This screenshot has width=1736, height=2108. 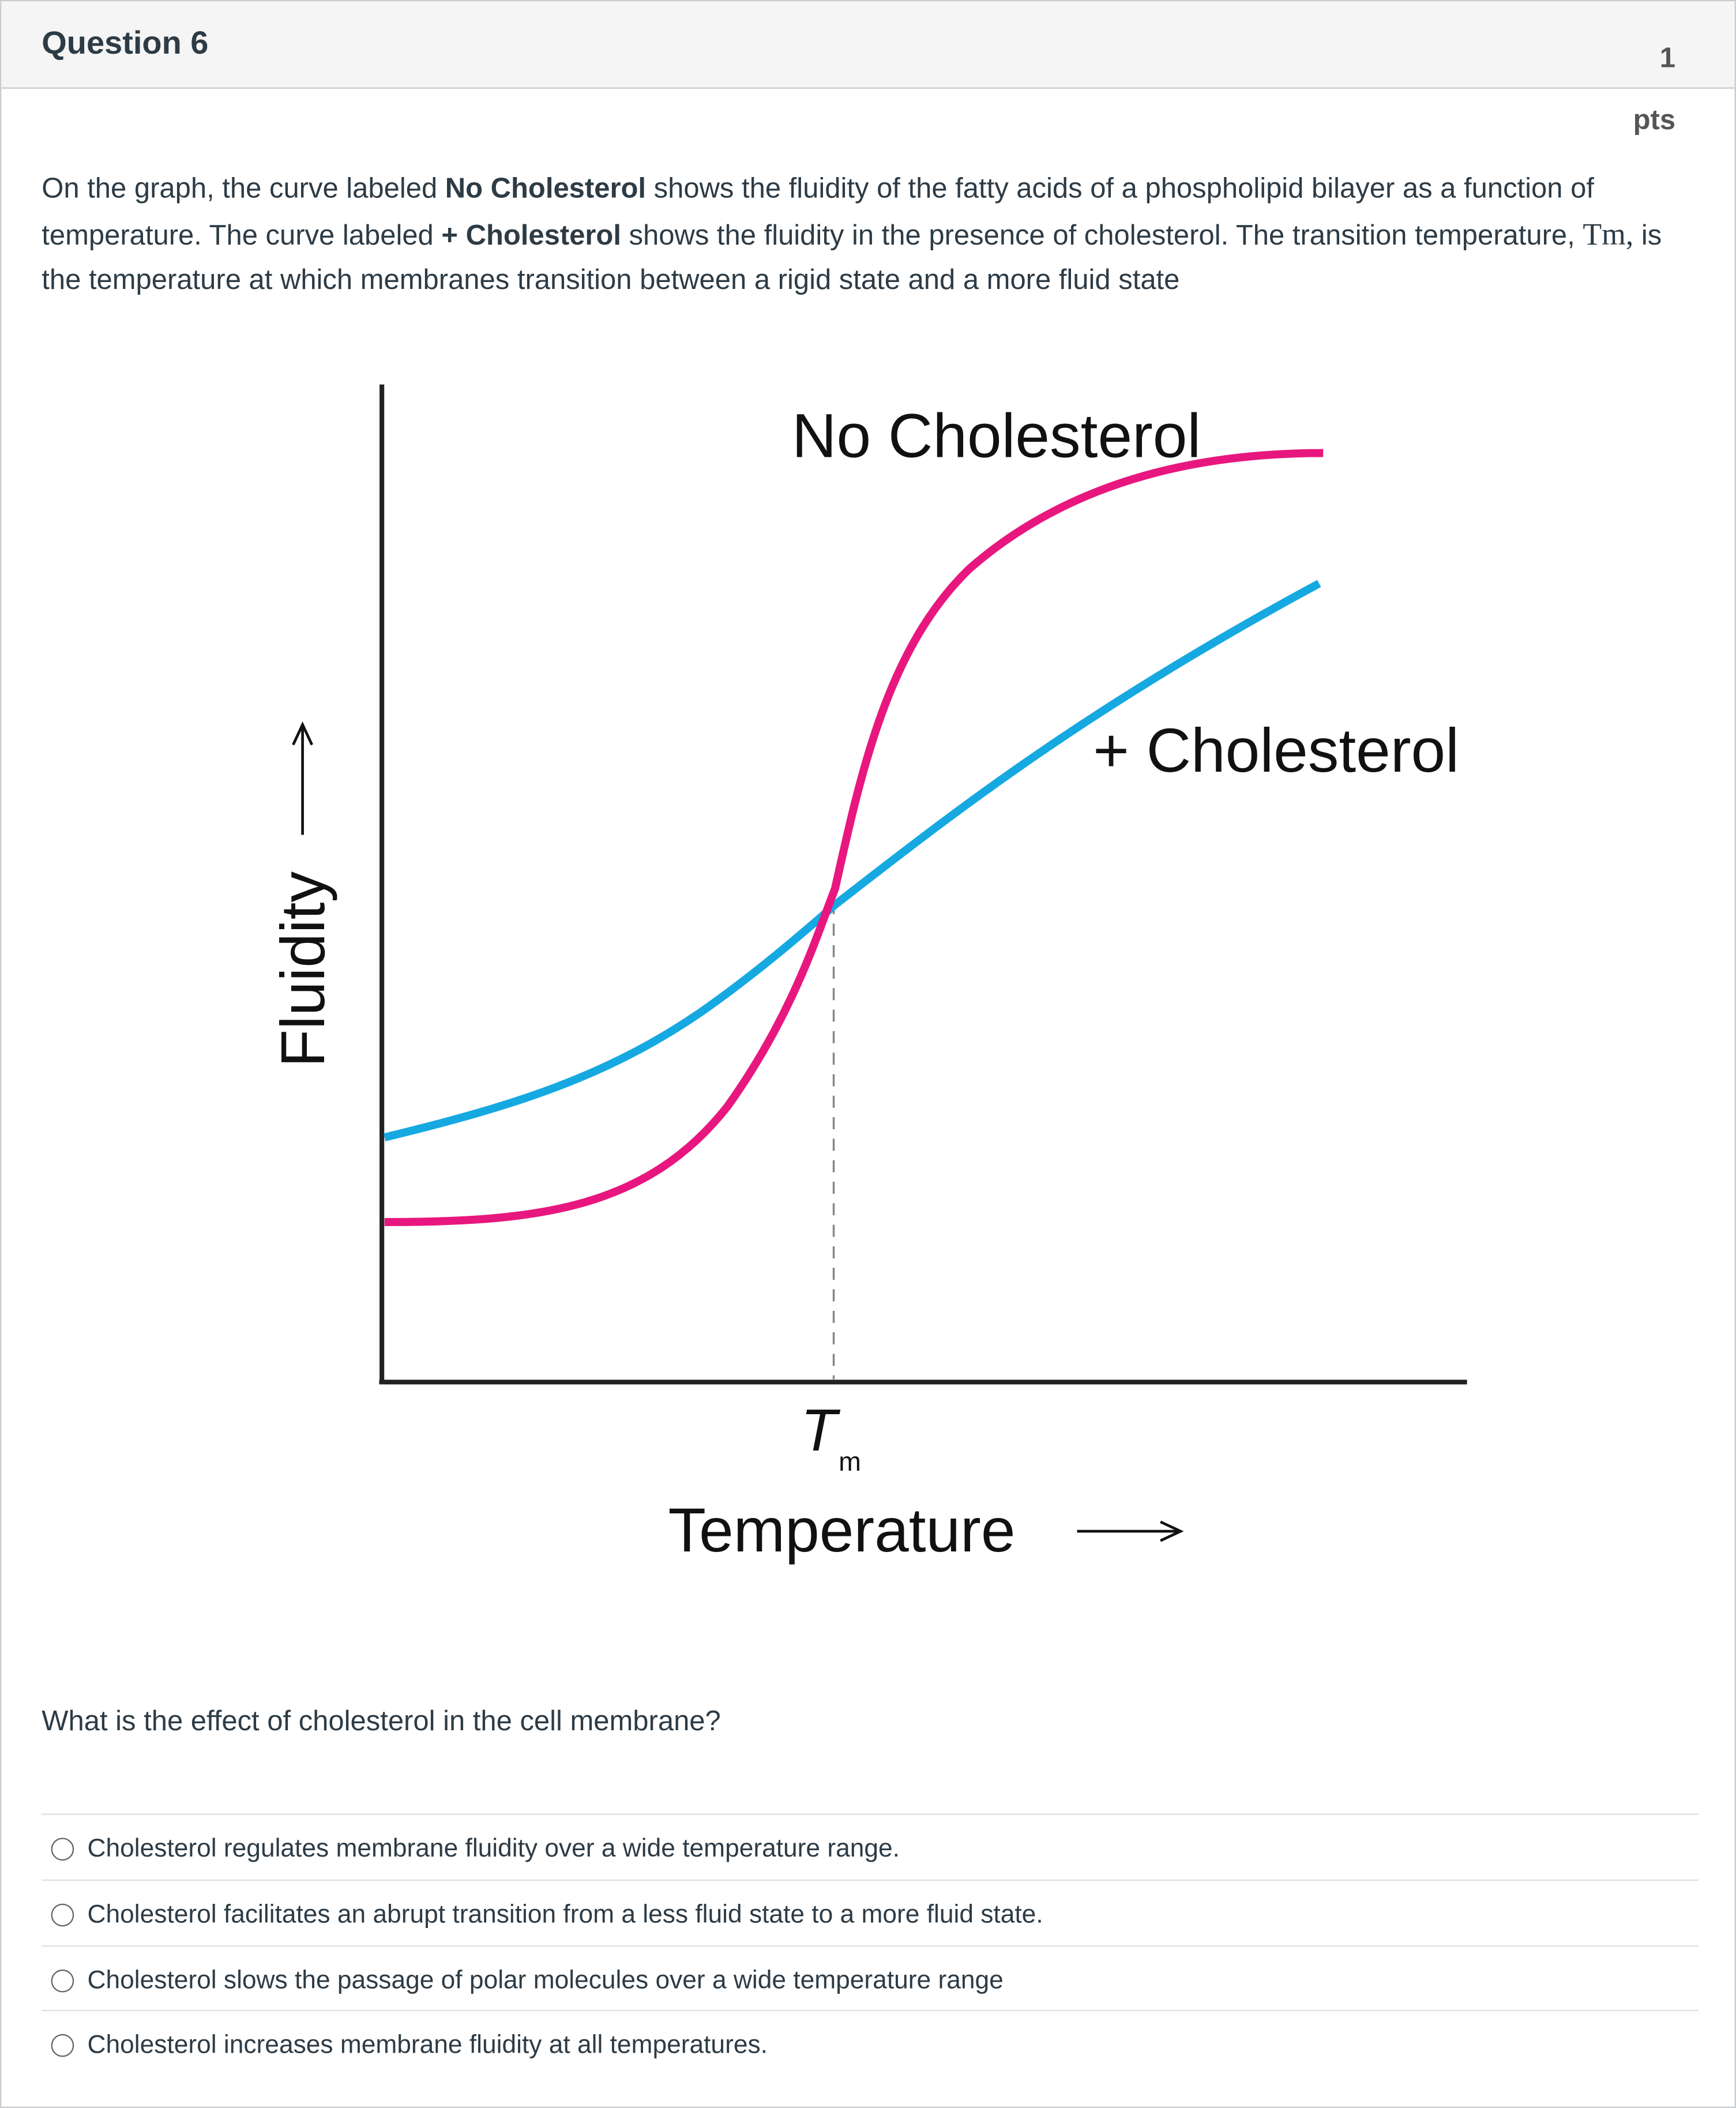 What do you see at coordinates (1172, 1531) in the screenshot?
I see `x-arrowhead` at bounding box center [1172, 1531].